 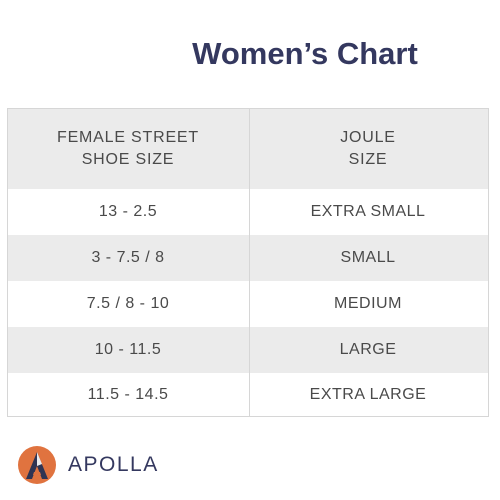 I want to click on table-row: 10 - 11.5 LARGE, so click(x=248, y=350).